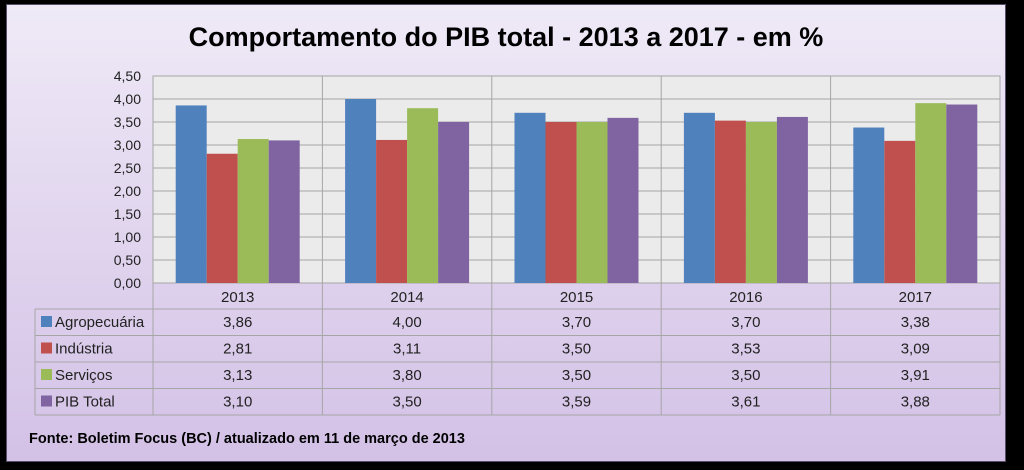 Image resolution: width=1024 pixels, height=470 pixels. What do you see at coordinates (900, 211) in the screenshot?
I see `bar-Indústria-2017` at bounding box center [900, 211].